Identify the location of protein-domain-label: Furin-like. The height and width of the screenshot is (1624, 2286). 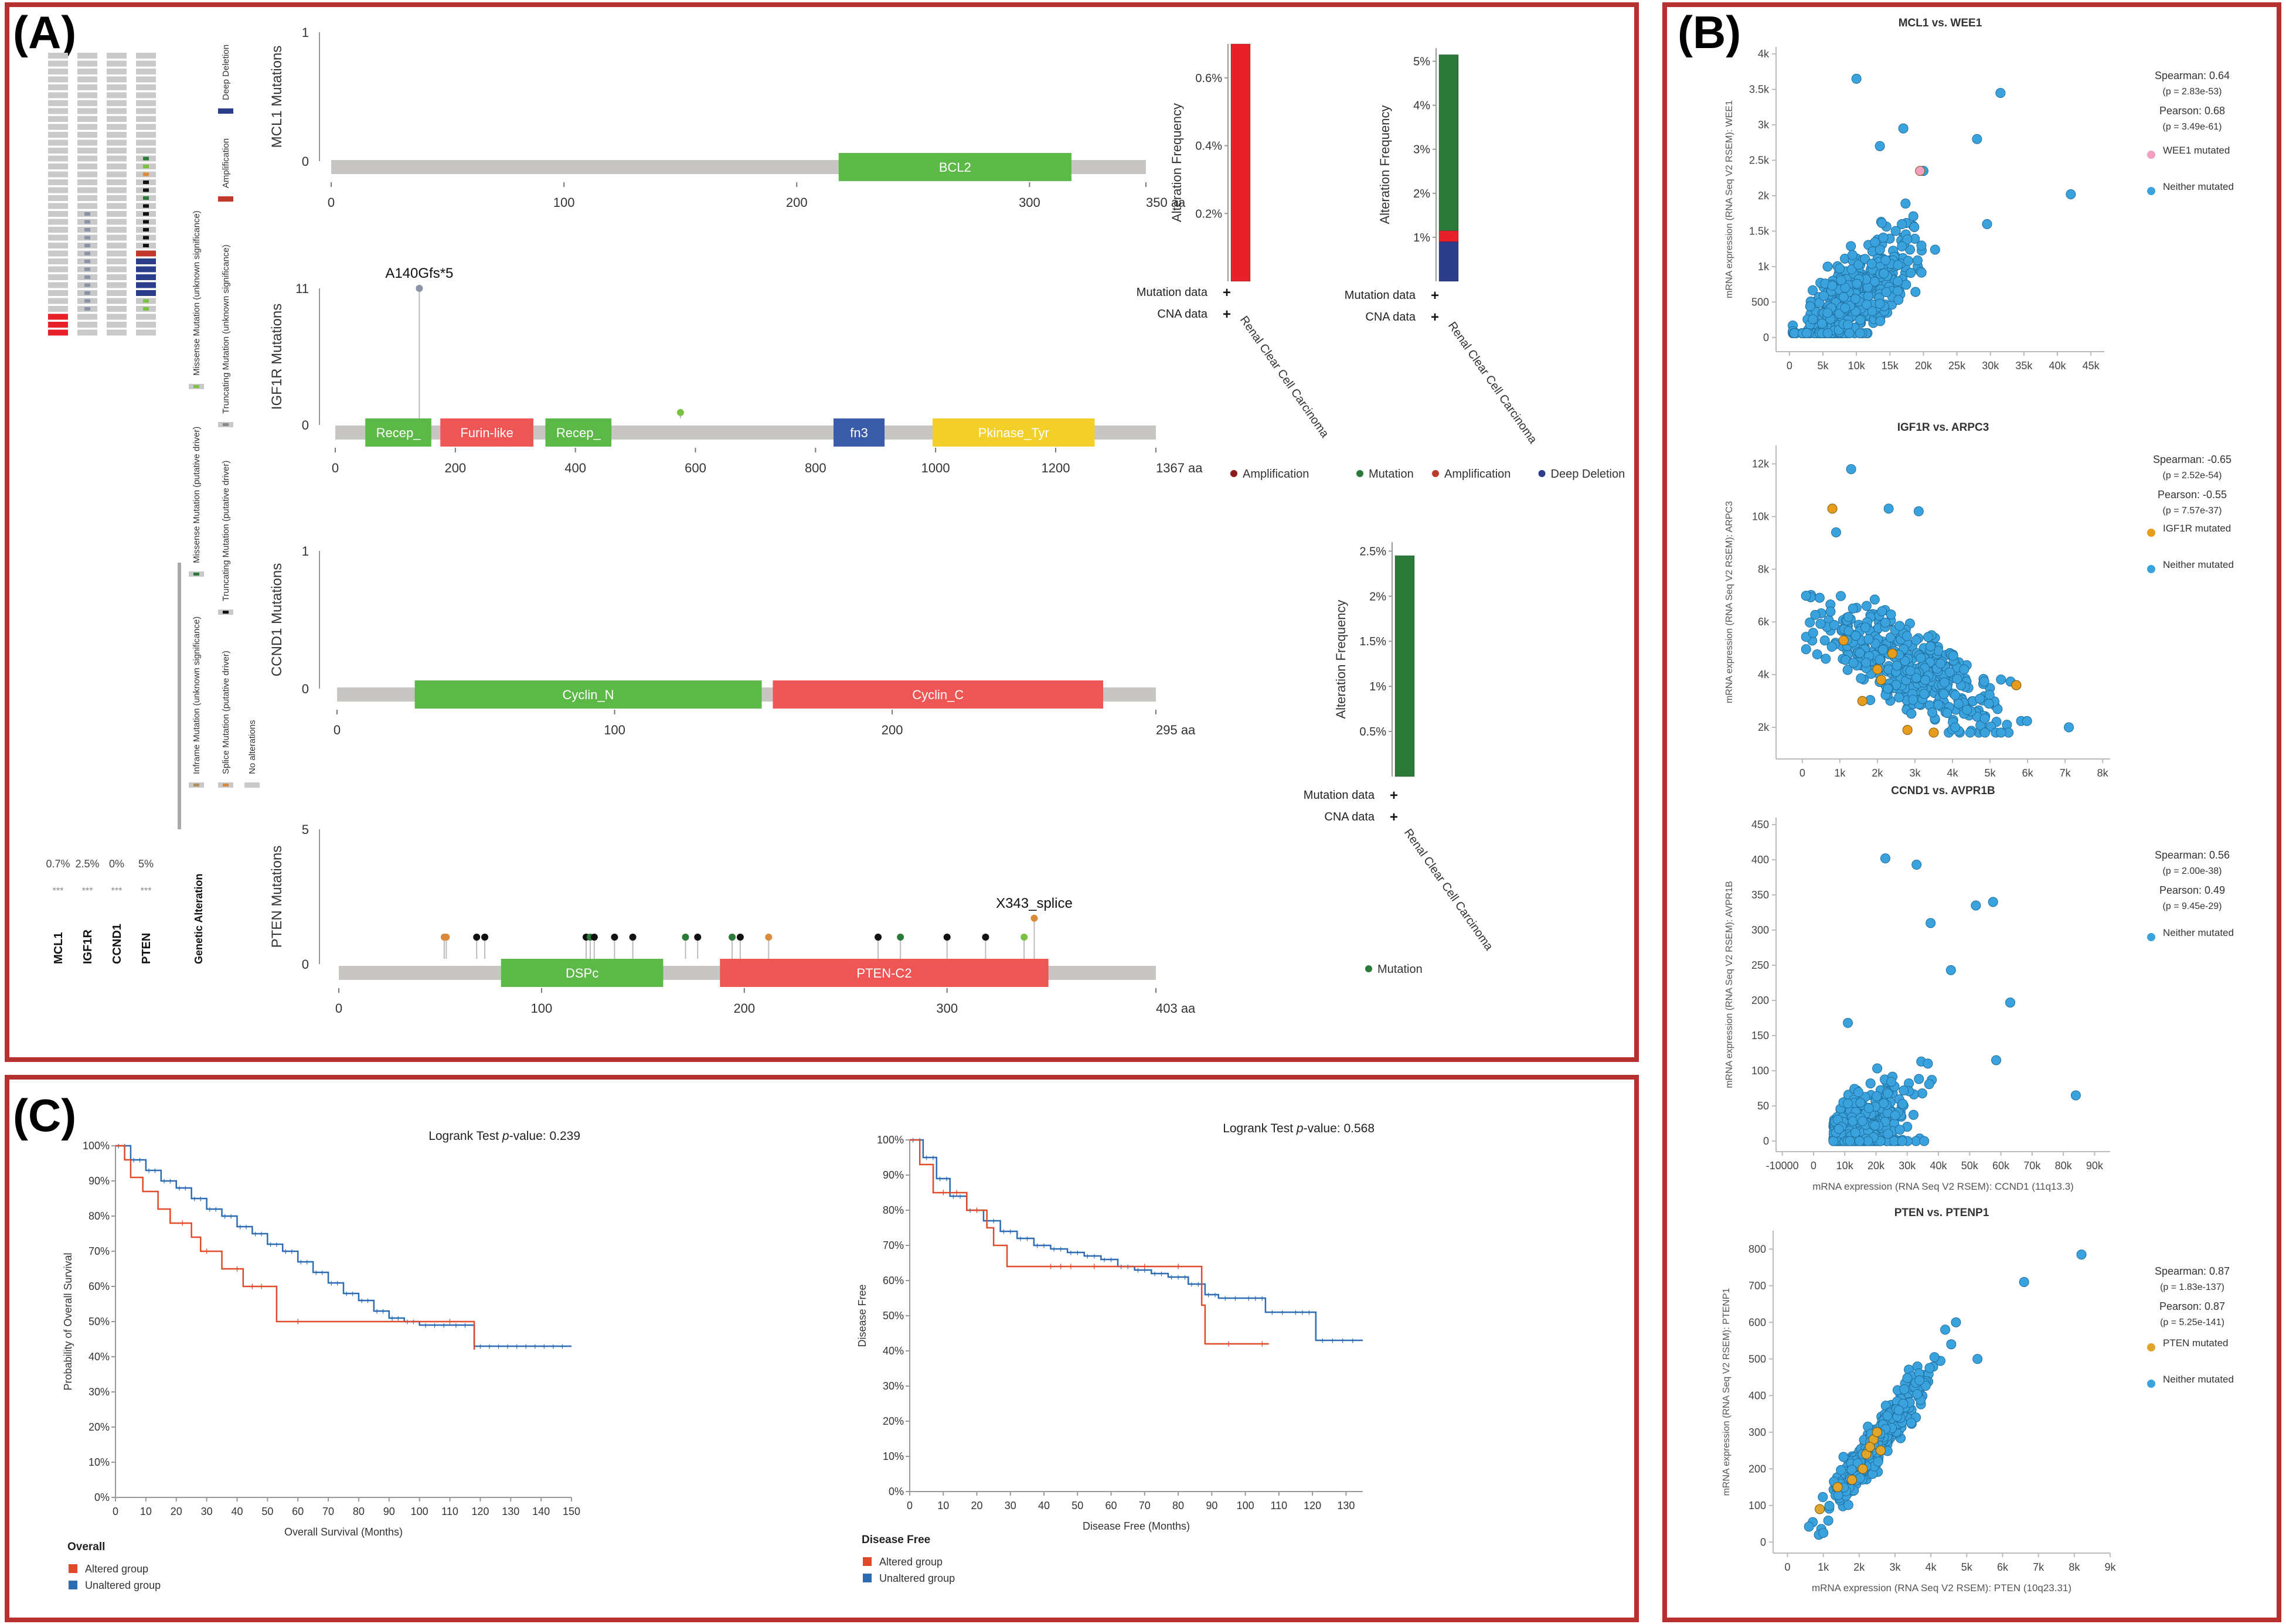
(486, 432).